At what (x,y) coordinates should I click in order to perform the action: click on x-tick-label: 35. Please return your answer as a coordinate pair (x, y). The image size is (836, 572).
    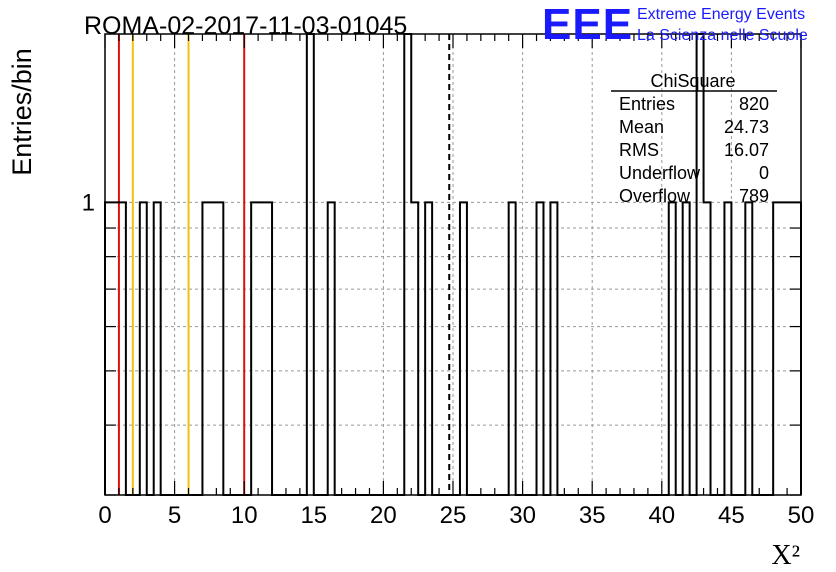
    Looking at the image, I should click on (592, 515).